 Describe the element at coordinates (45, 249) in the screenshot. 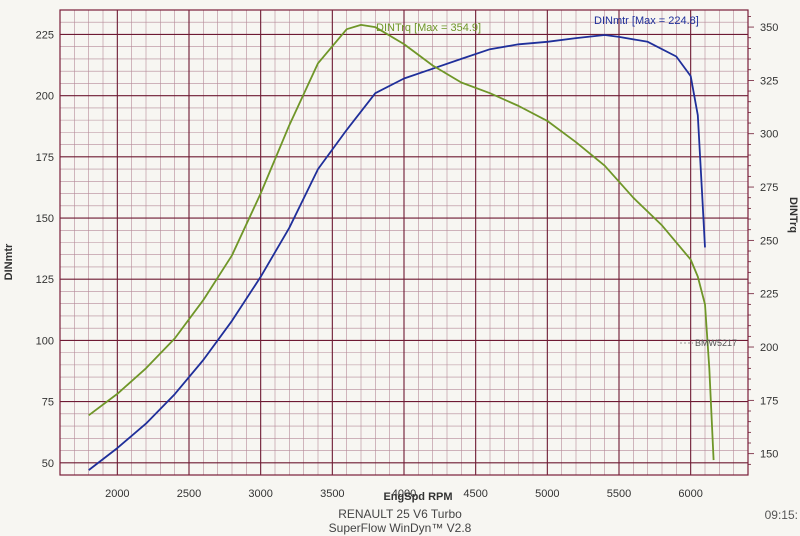

I see `y-left-axis-ticks: 50 75 100 125 150 175 200 225` at that location.